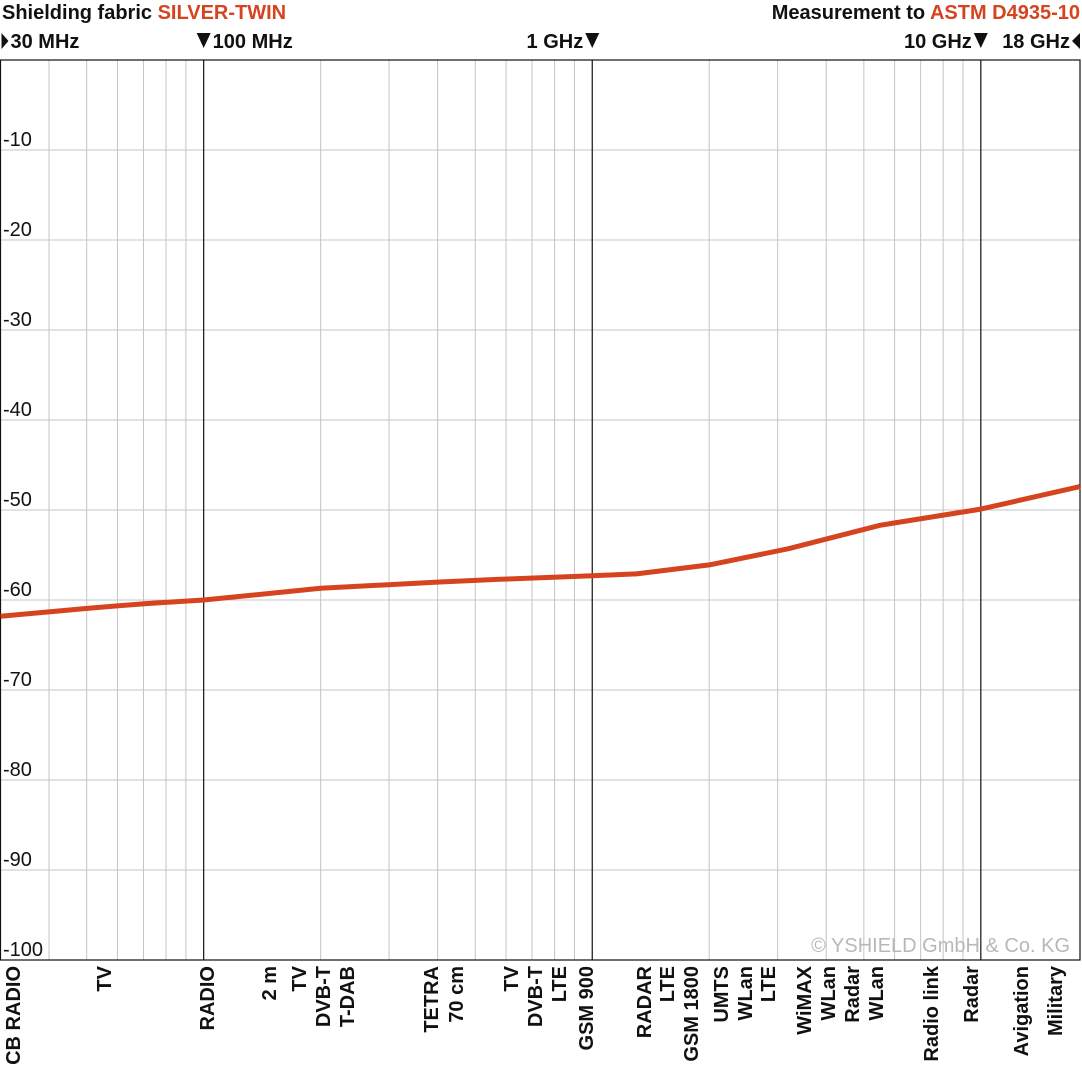 The height and width of the screenshot is (1079, 1082). What do you see at coordinates (645, 1001) in the screenshot?
I see `band-label: RADAR` at bounding box center [645, 1001].